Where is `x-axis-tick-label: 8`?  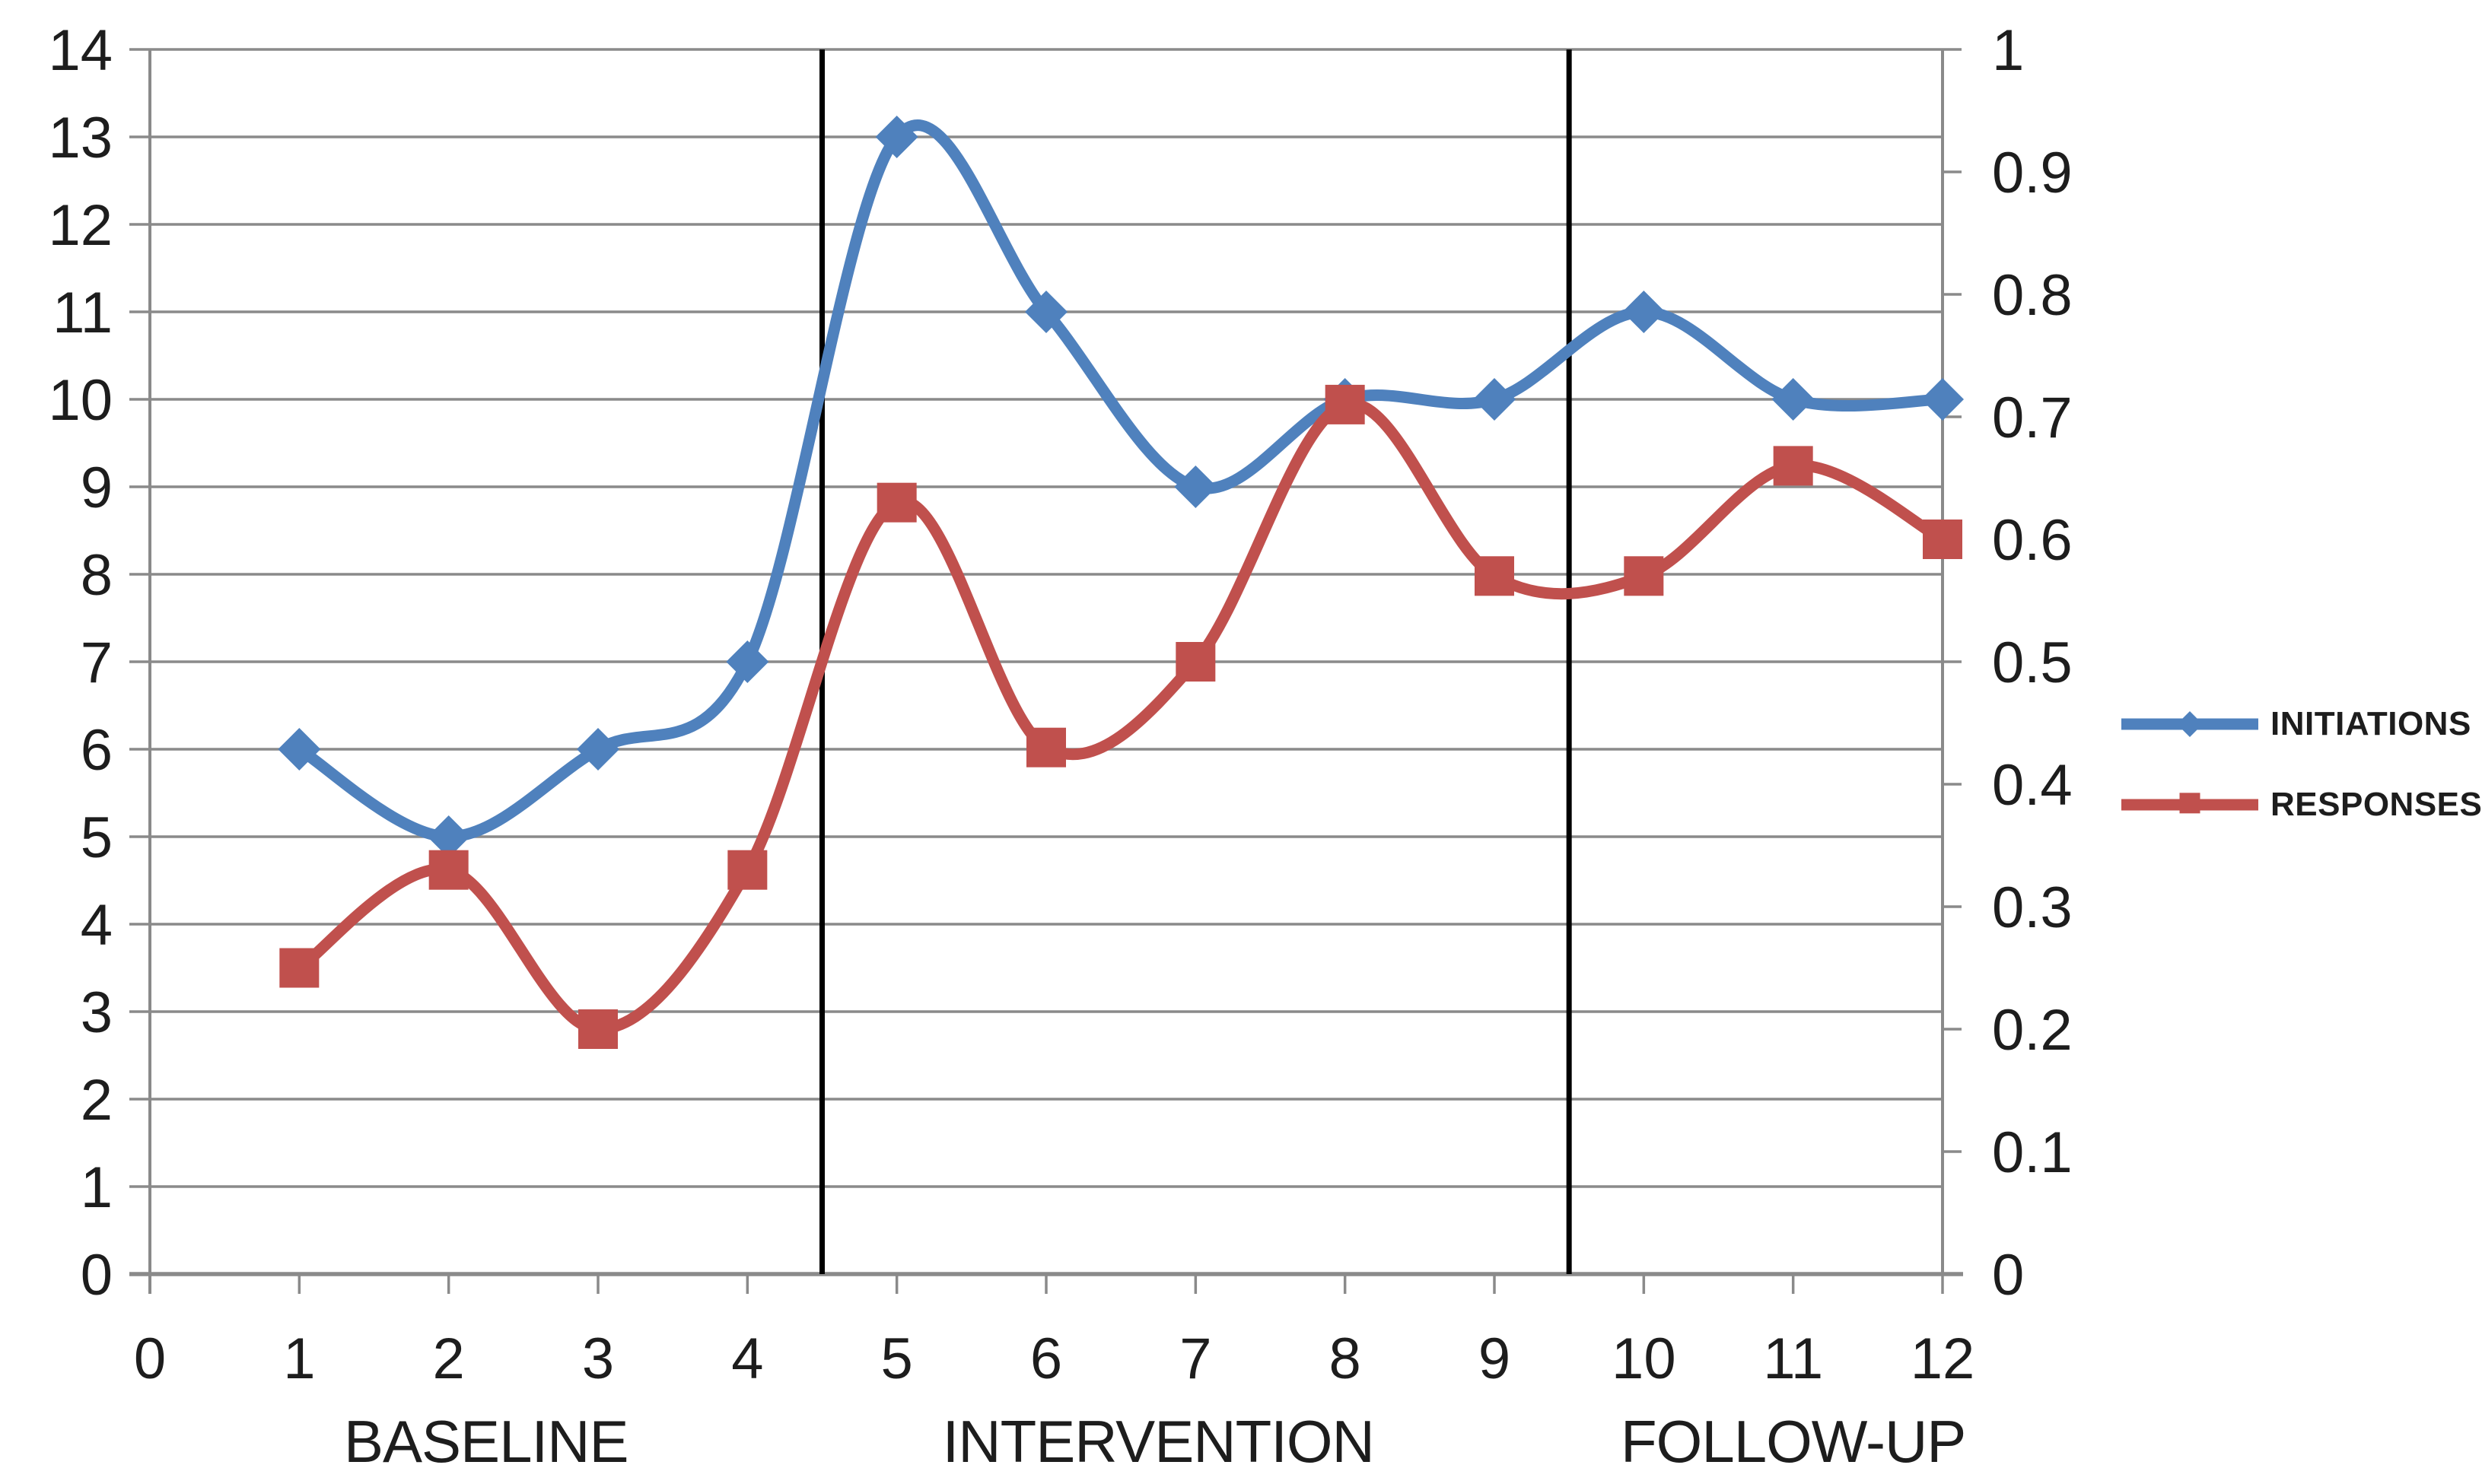
x-axis-tick-label: 8 is located at coordinates (1345, 1359).